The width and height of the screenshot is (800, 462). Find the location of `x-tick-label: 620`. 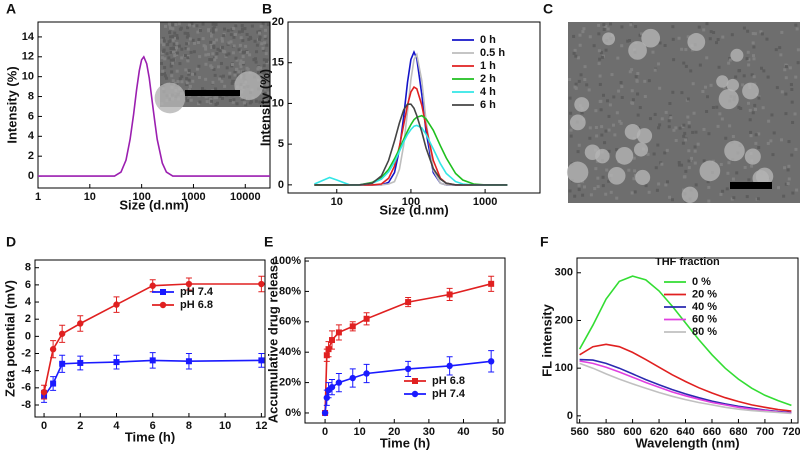

x-tick-label: 620 is located at coordinates (659, 432).